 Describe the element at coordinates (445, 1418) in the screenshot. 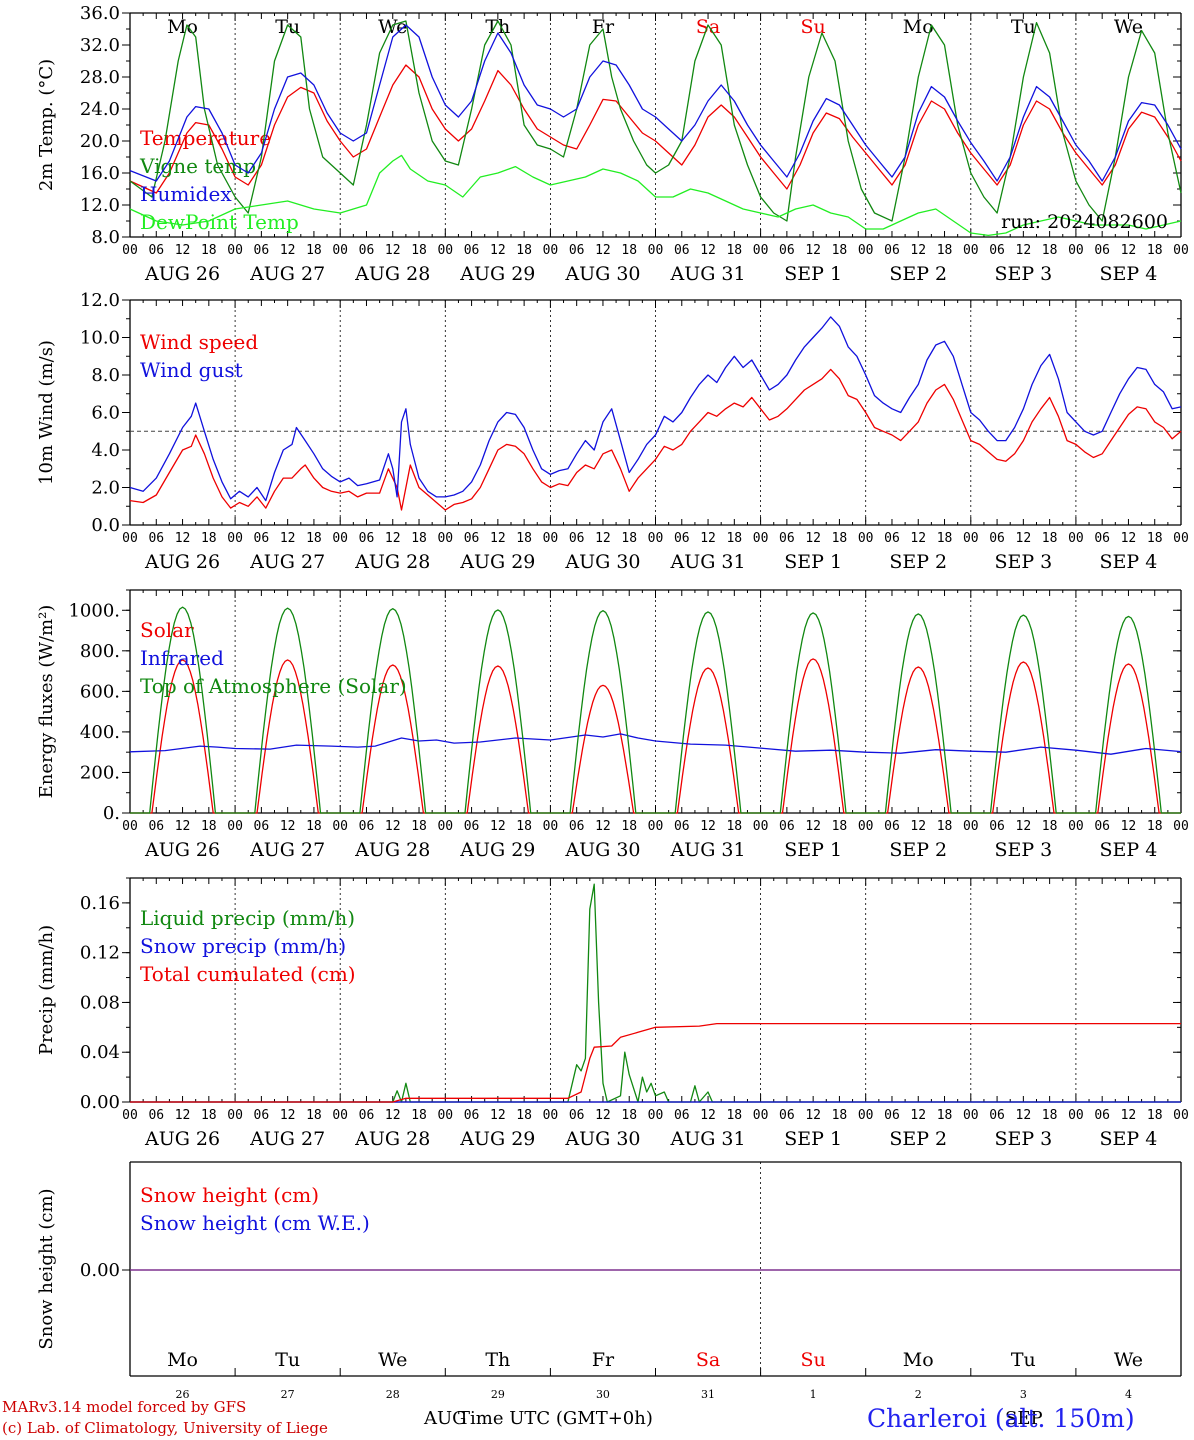

I see `footer-month-left: AUG` at that location.